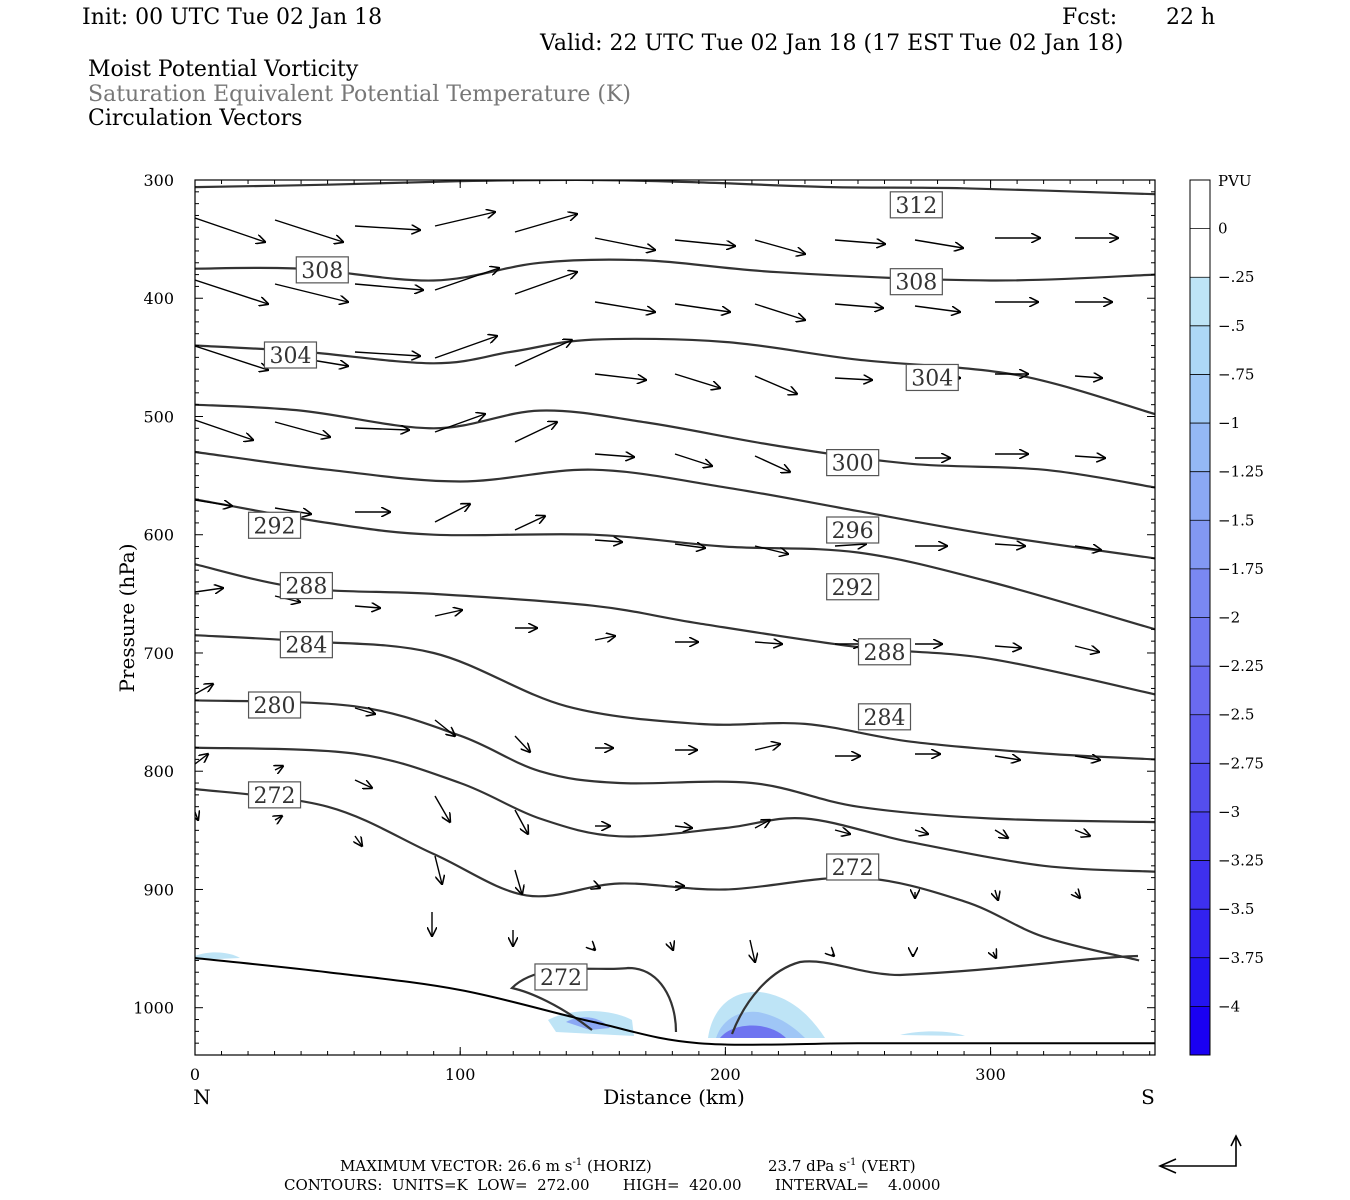  Describe the element at coordinates (1191, 17) in the screenshot. I see `forecast-hour: 22 h` at that location.